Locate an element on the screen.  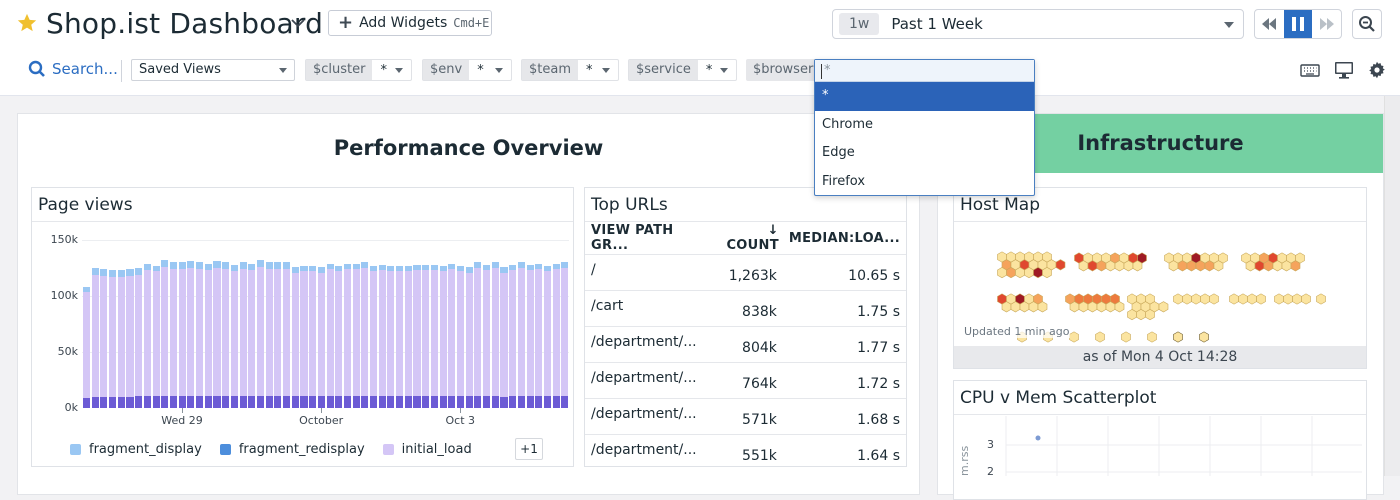
template-var-team: $team * is located at coordinates (570, 70).